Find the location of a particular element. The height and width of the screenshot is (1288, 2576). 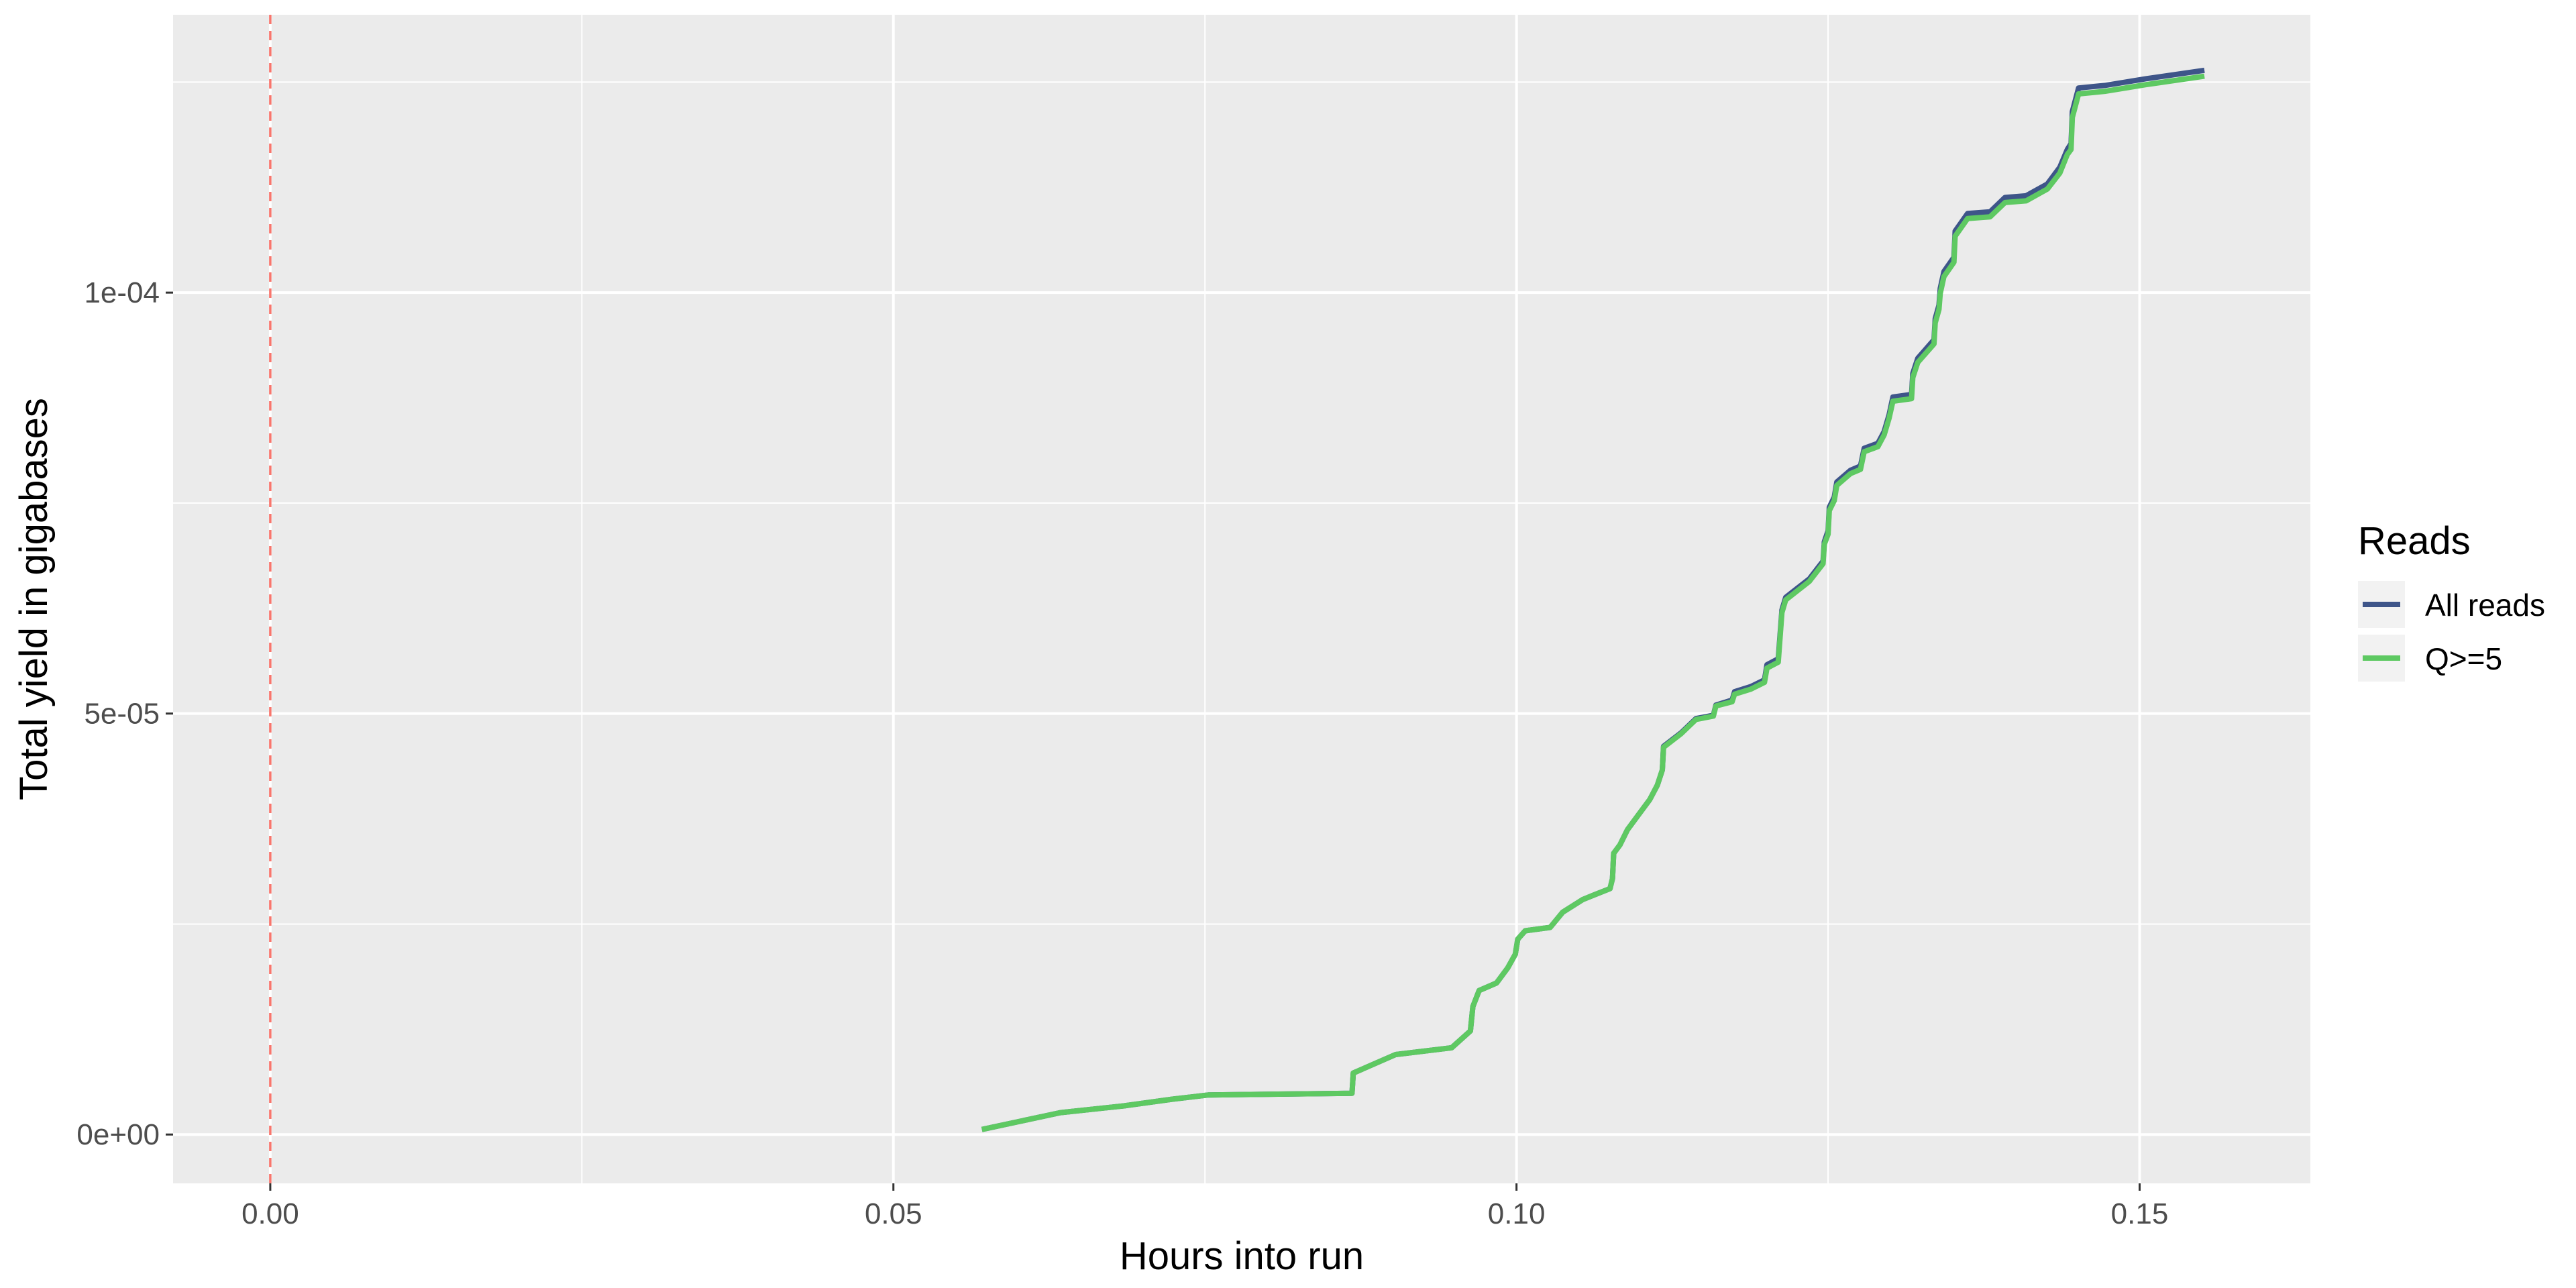

x-tick-label-3: 0.15 is located at coordinates (2140, 1213).